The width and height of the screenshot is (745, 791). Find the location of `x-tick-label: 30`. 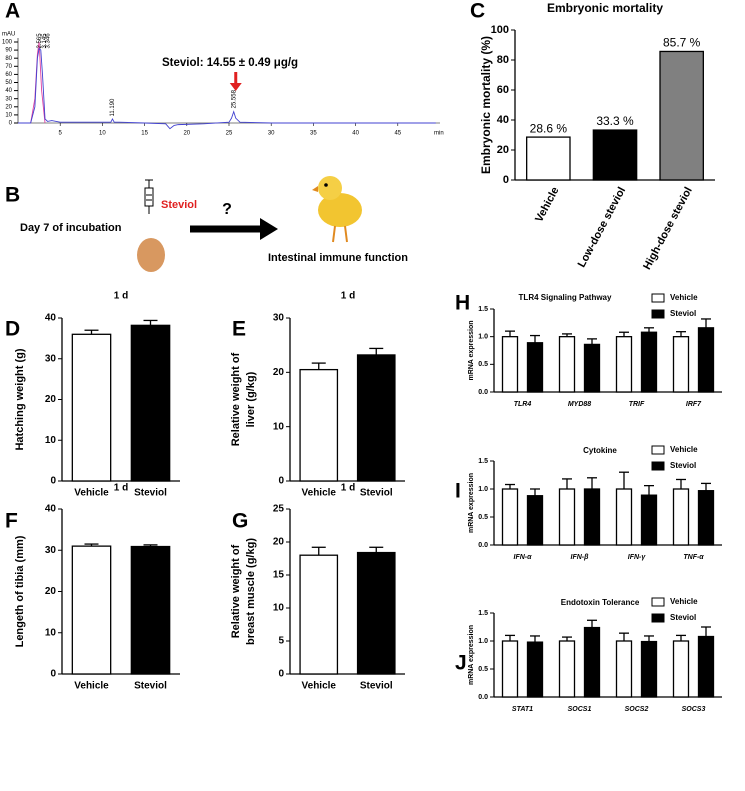

x-tick-label: 30 is located at coordinates (271, 134).